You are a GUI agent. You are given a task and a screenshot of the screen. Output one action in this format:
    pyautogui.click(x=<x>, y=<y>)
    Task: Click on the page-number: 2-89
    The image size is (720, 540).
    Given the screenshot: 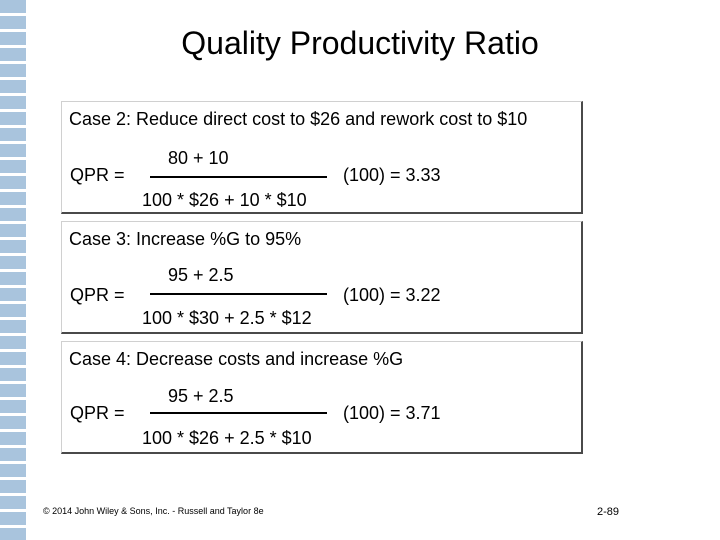 What is the action you would take?
    pyautogui.click(x=608, y=512)
    